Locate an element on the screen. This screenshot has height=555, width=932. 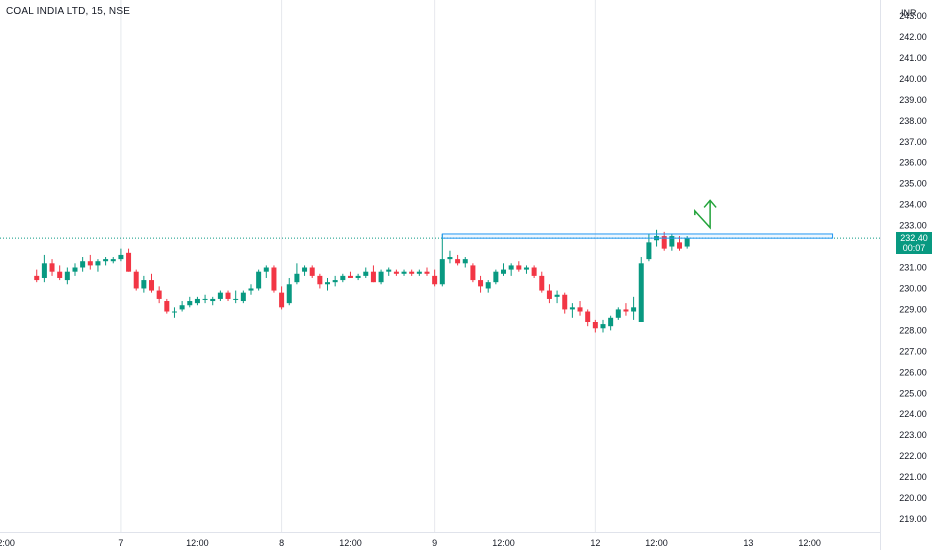
y-tick-label: 223.00 is located at coordinates (913, 435).